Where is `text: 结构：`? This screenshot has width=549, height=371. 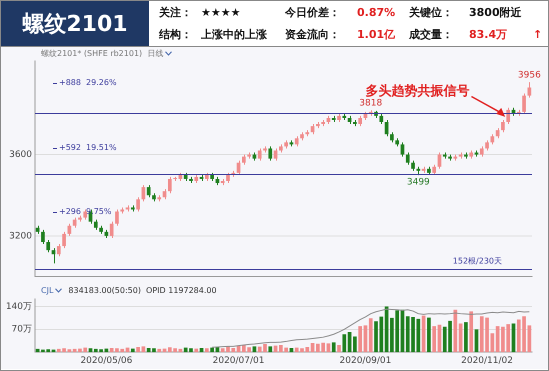 text: 结构： is located at coordinates (176, 34).